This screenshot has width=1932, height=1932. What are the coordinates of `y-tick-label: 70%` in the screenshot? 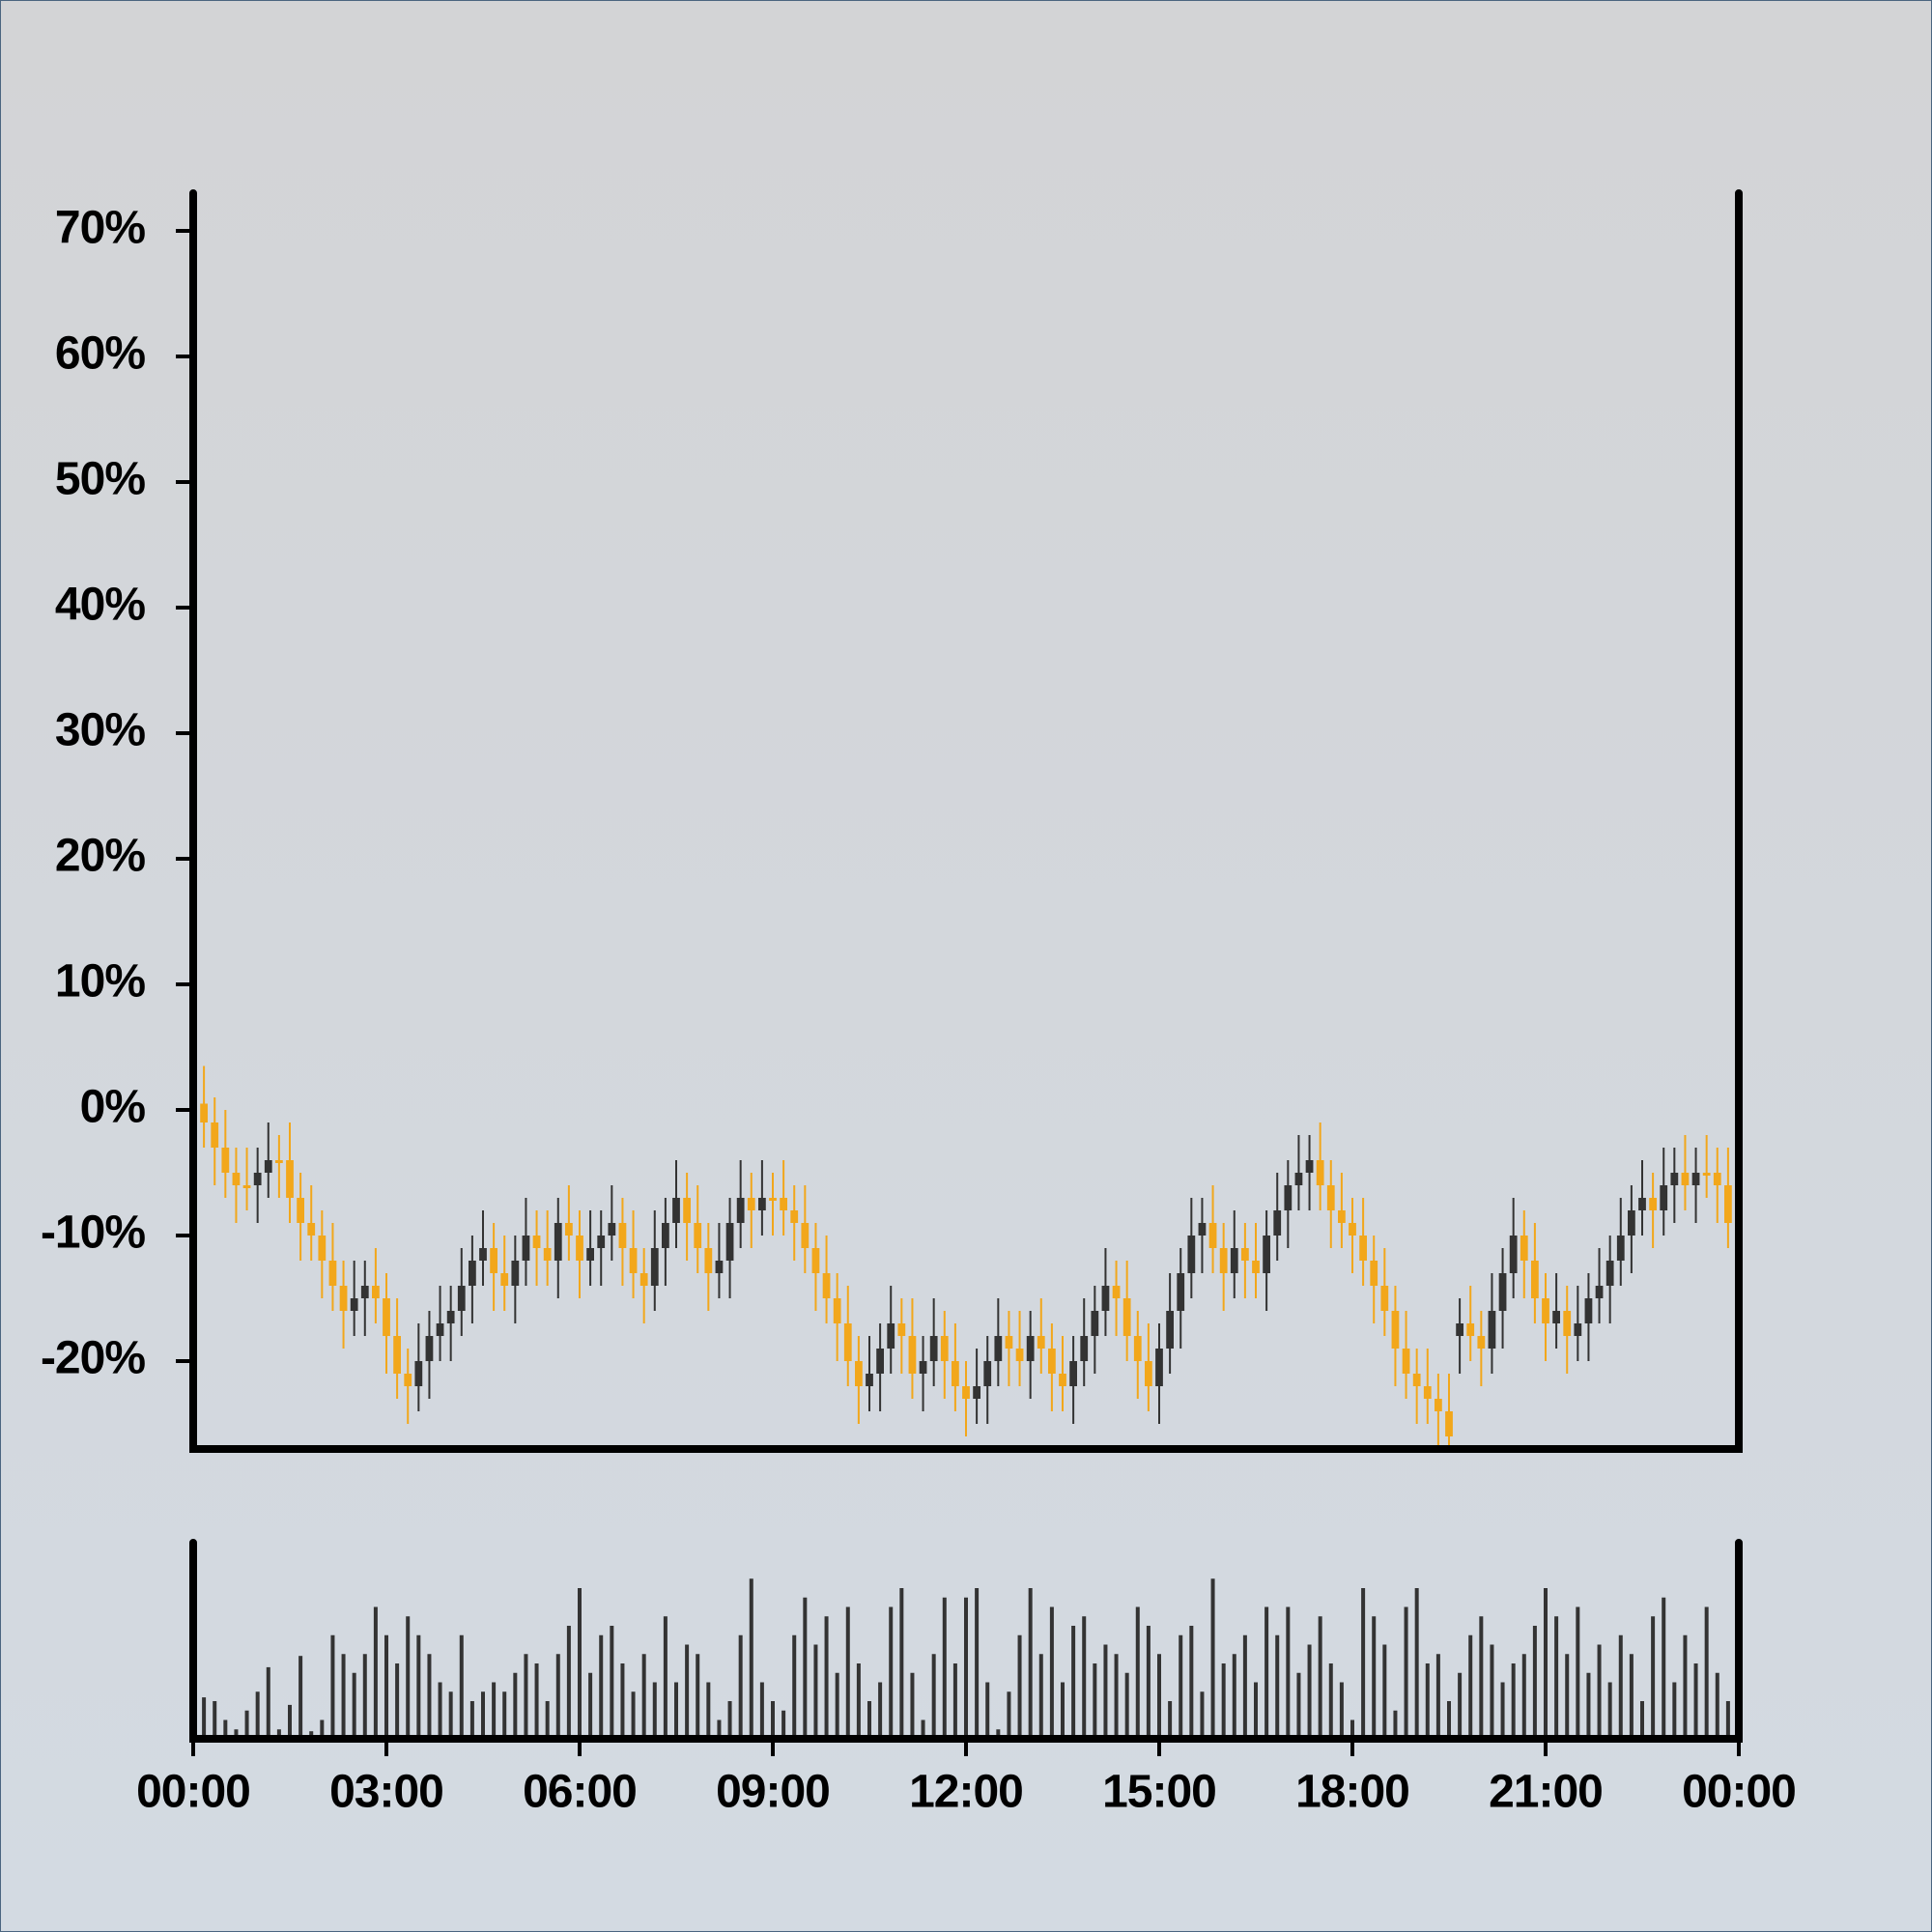 It's located at (100, 228).